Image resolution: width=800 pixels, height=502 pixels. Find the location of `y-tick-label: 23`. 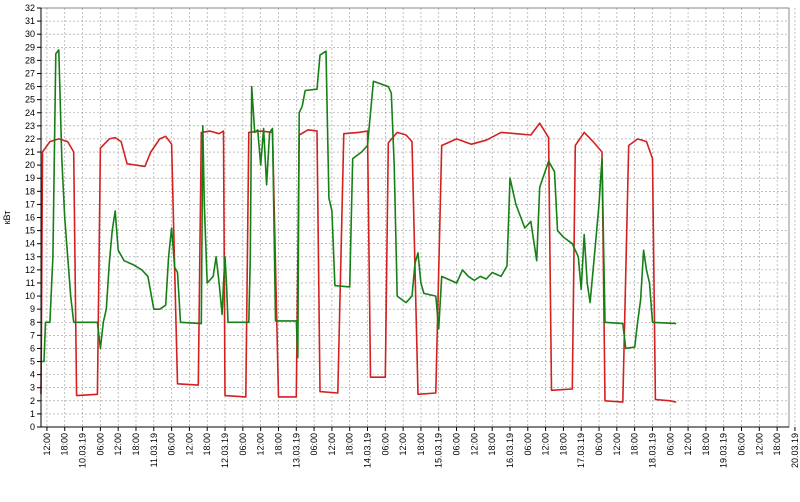

y-tick-label: 23 is located at coordinates (30, 126).